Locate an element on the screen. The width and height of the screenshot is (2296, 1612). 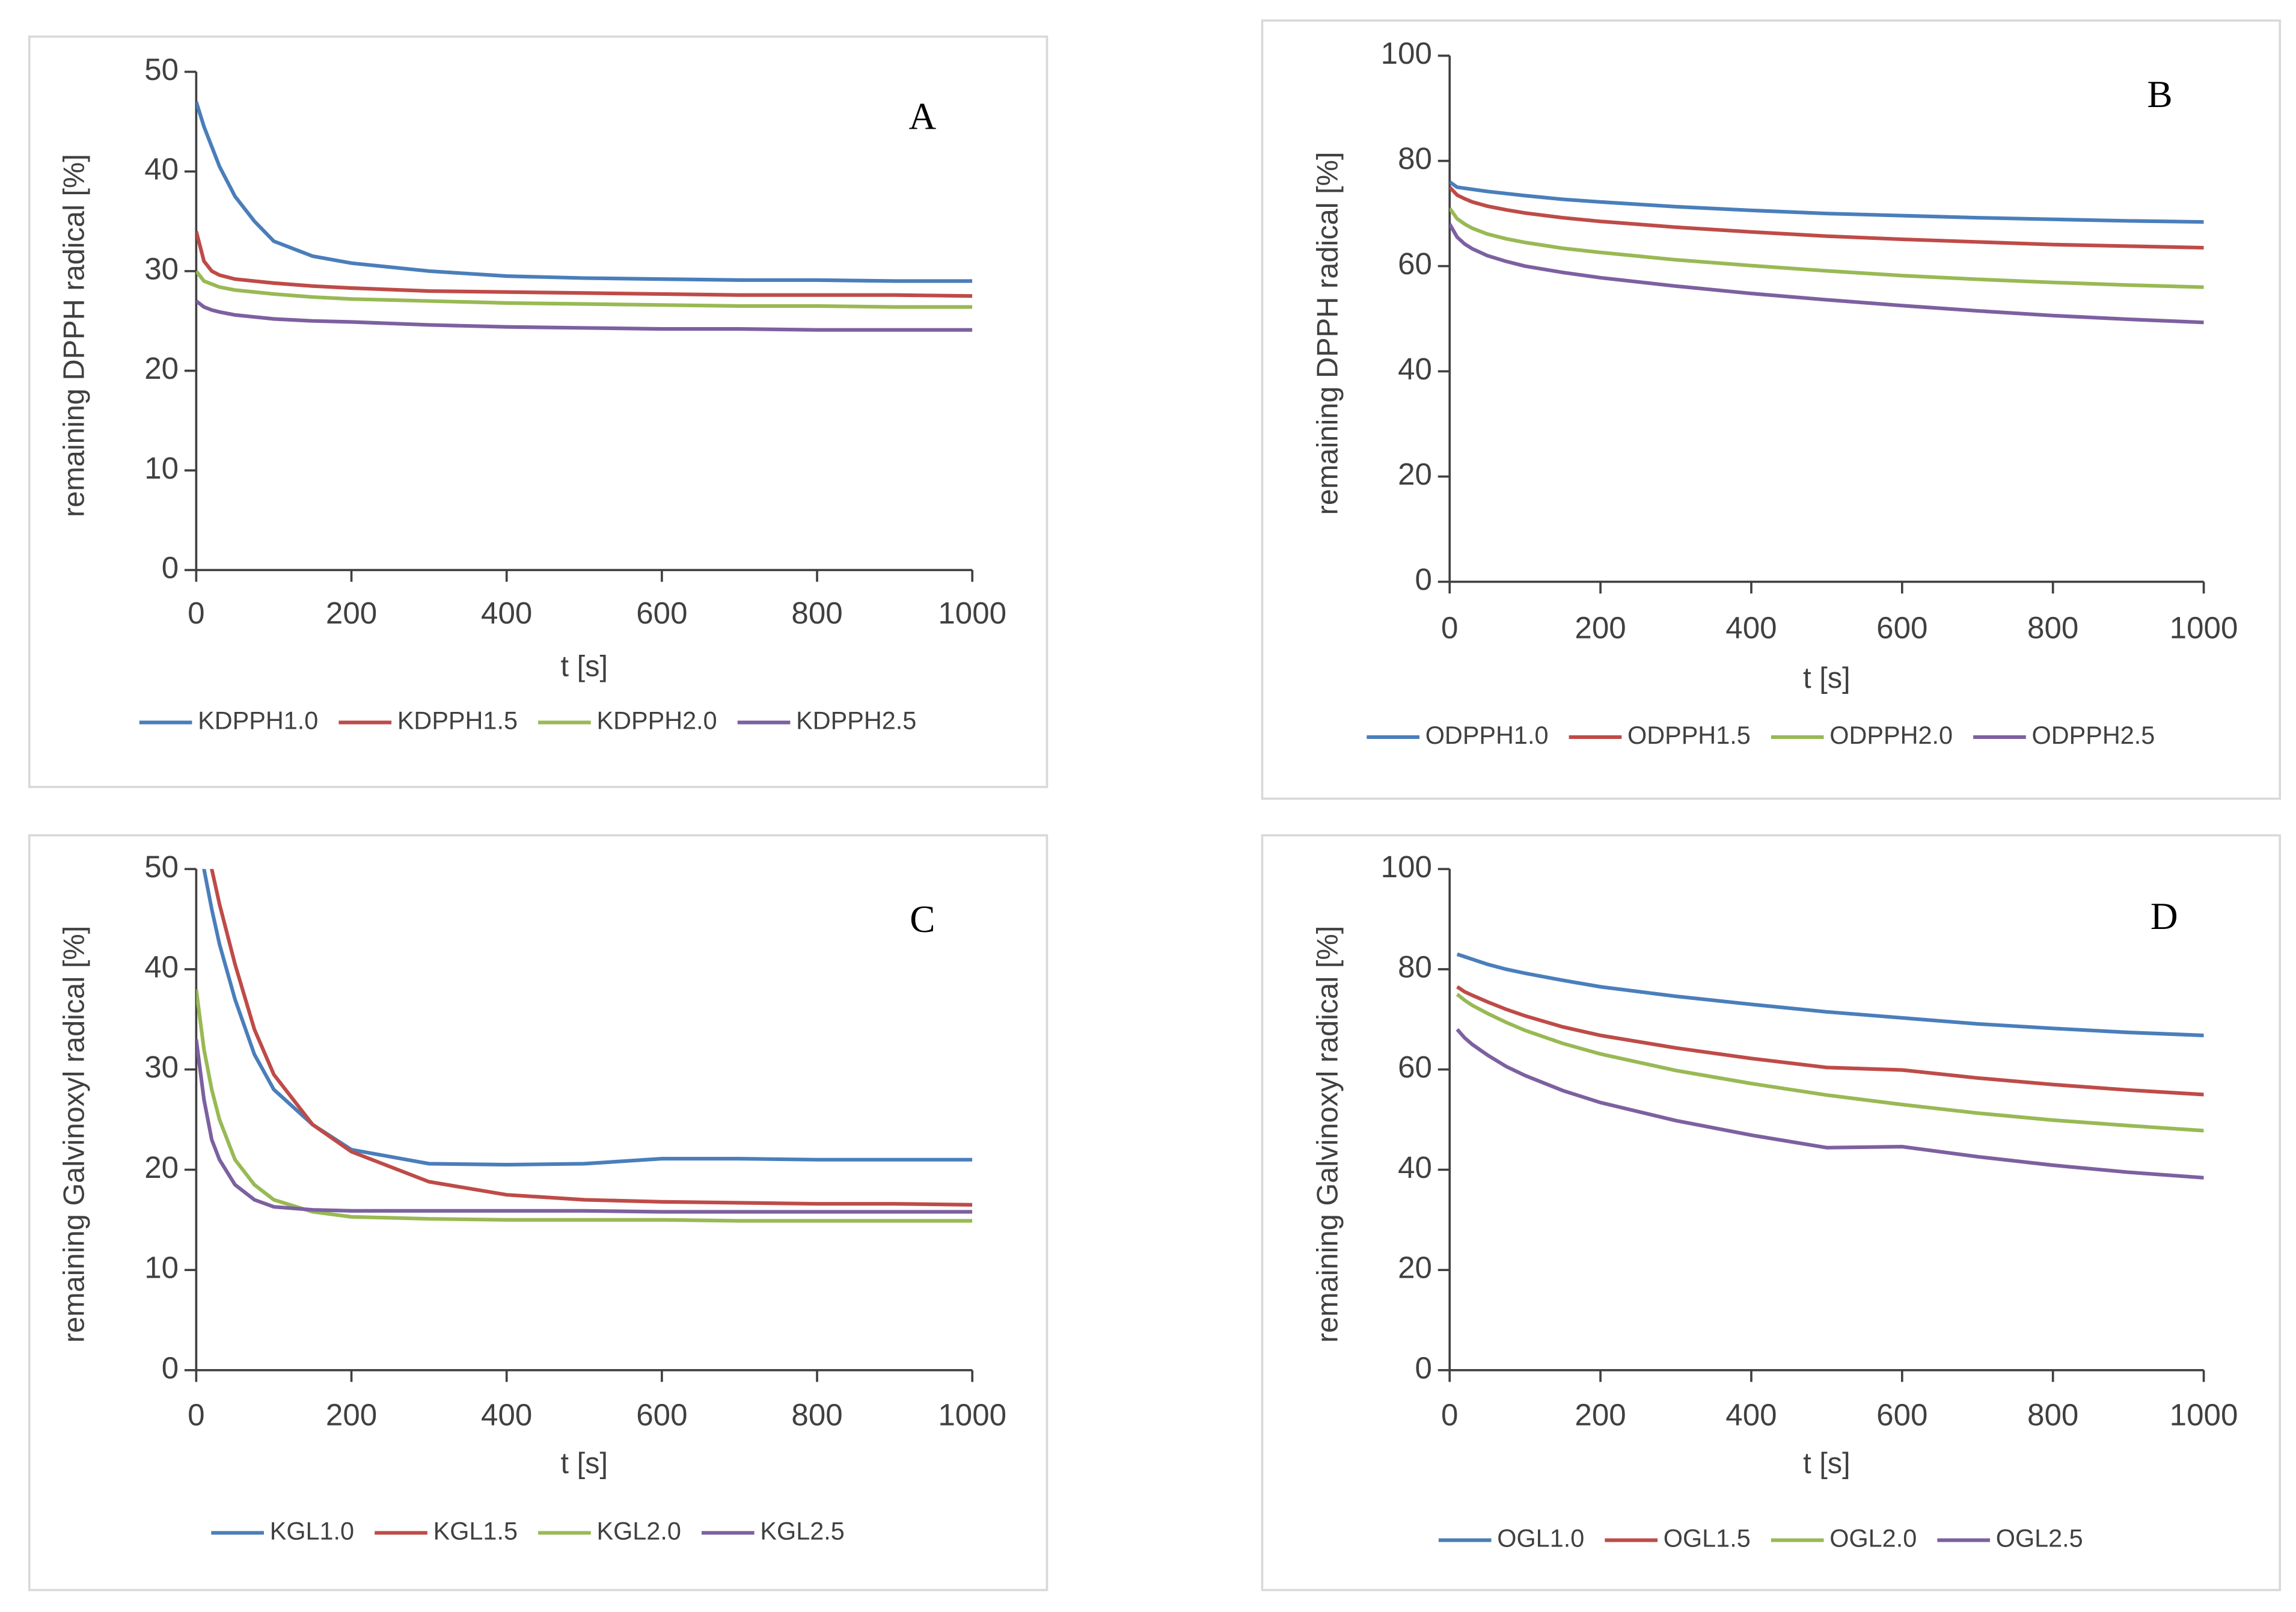
legend-label: KGL2.5 is located at coordinates (802, 1531).